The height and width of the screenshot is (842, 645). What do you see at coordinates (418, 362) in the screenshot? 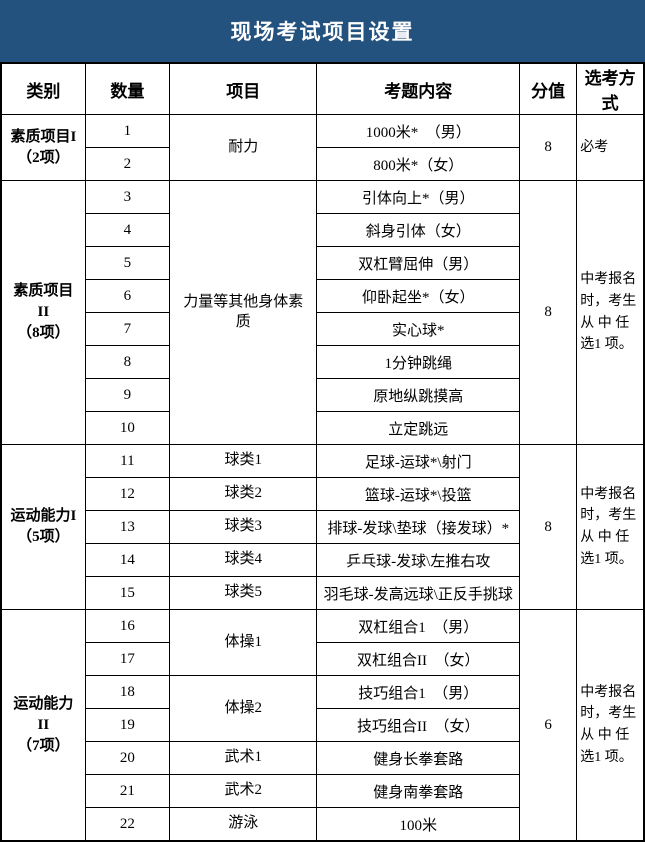
I see `content-cell: 1分钟跳绳` at bounding box center [418, 362].